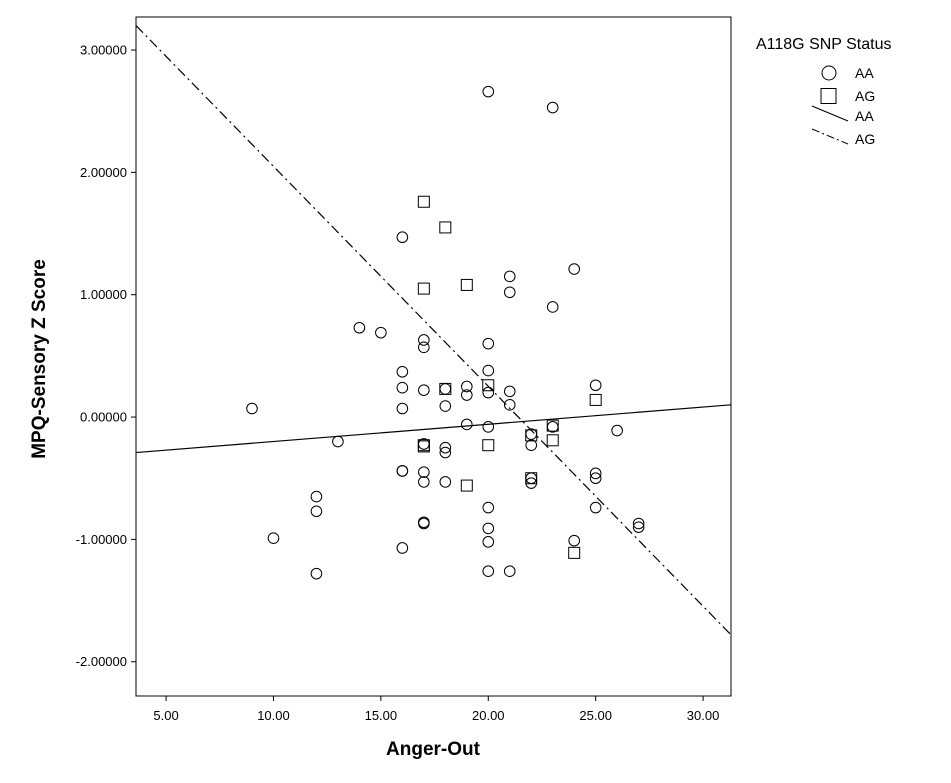 This screenshot has height=783, width=951. Describe the element at coordinates (103, 417) in the screenshot. I see `y-tick-label: 0.00000` at that location.